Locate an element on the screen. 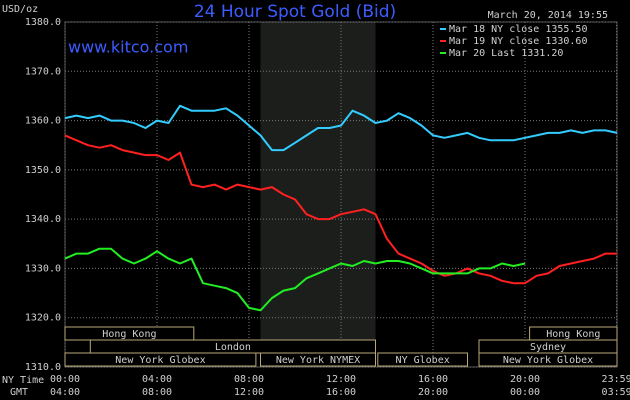 The image size is (630, 400). x2-row-label: GMT is located at coordinates (19, 392).